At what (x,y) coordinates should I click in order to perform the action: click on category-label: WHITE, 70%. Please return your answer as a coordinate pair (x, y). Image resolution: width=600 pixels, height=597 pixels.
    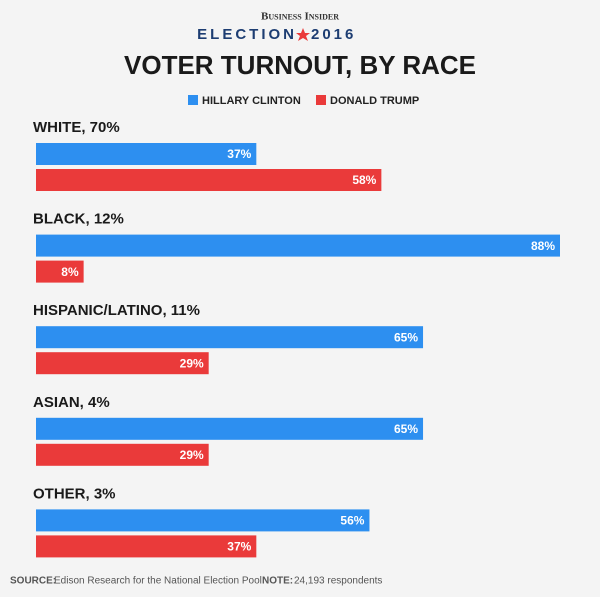
    Looking at the image, I should click on (76, 127).